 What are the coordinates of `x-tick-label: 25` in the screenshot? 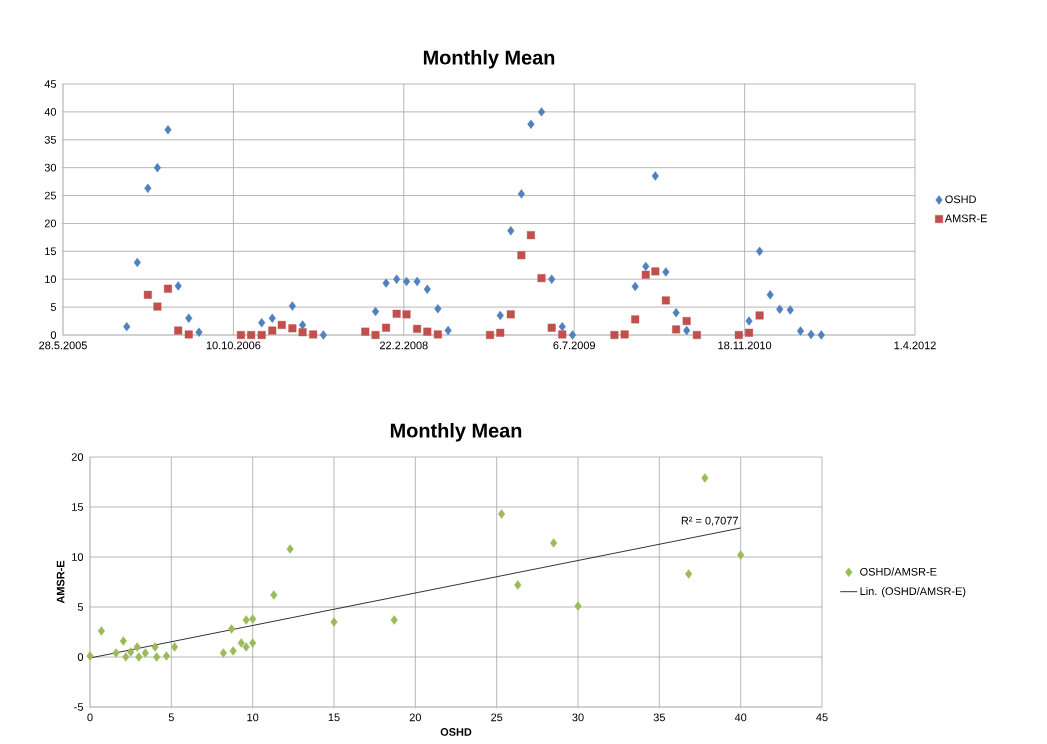 It's located at (497, 717).